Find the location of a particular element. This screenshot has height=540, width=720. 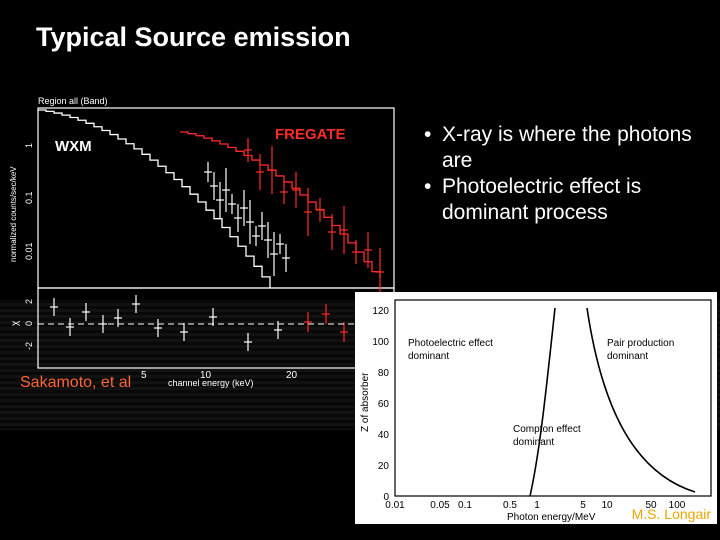

citation-longair: M.S. Longair is located at coordinates (671, 514).